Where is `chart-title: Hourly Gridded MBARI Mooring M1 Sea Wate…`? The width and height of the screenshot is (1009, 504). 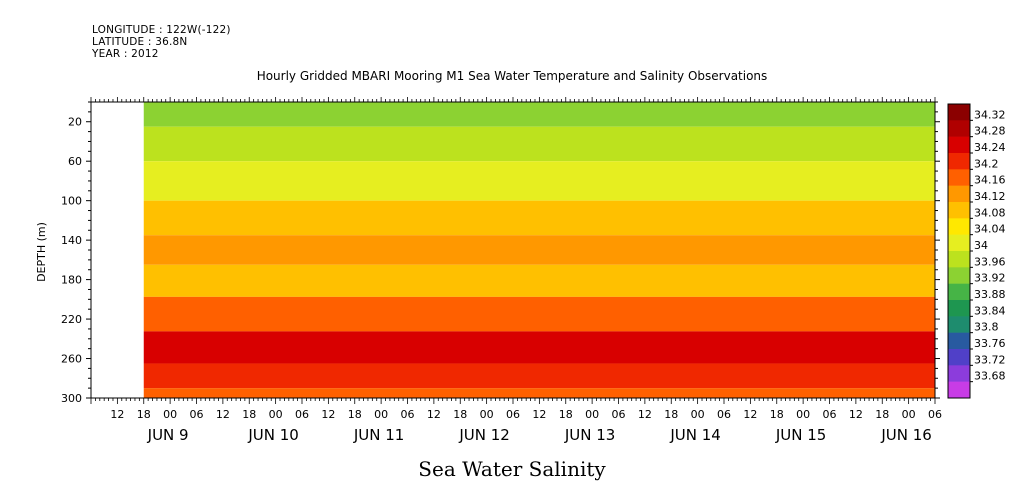
chart-title: Hourly Gridded MBARI Mooring M1 Sea Wate… is located at coordinates (512, 76).